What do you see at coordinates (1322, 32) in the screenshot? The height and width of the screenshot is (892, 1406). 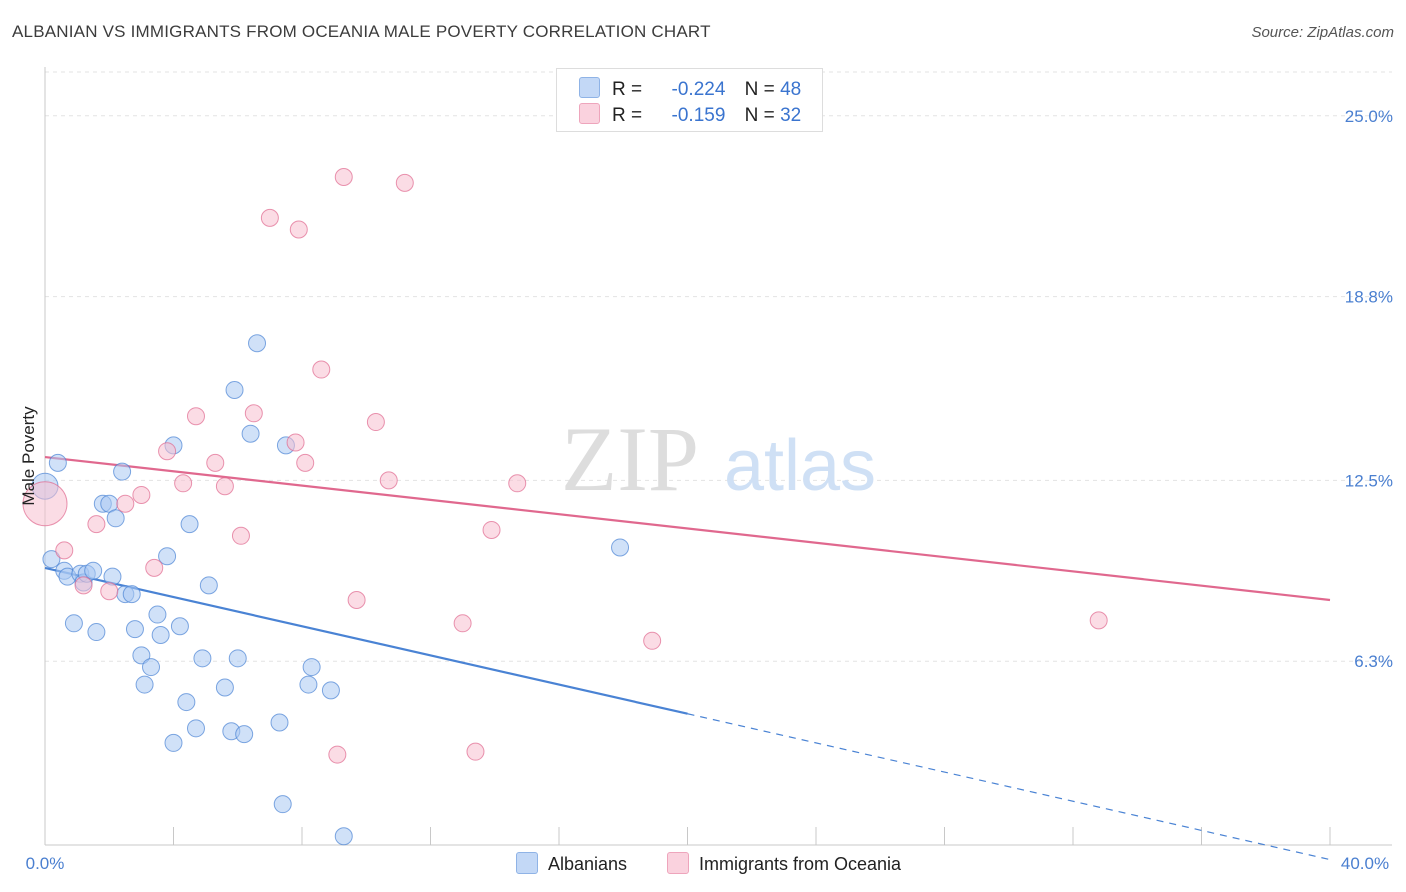 I see `source-credit: Source: ZipAtlas.com` at bounding box center [1322, 32].